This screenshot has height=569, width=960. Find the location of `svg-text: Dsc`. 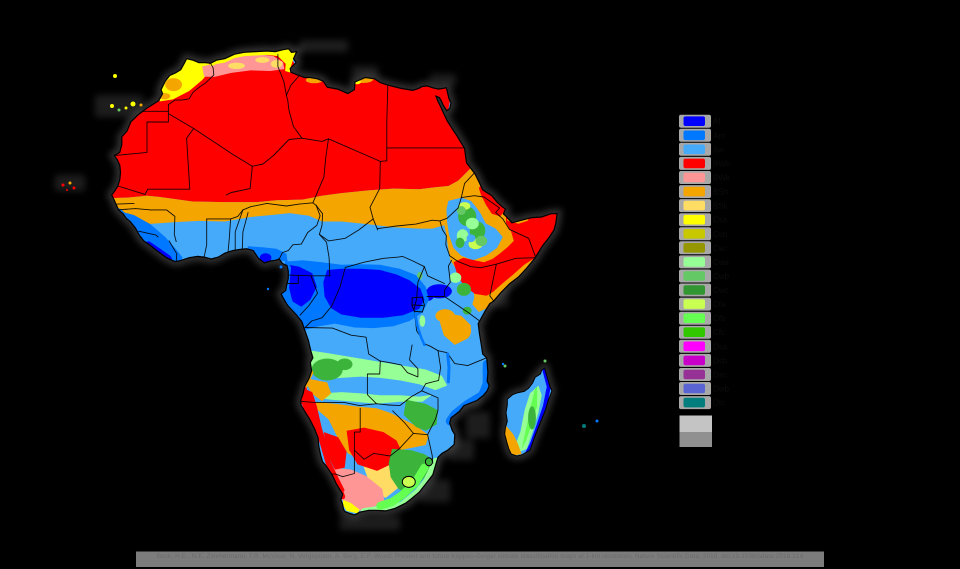

svg-text: Dsc is located at coordinates (720, 375).